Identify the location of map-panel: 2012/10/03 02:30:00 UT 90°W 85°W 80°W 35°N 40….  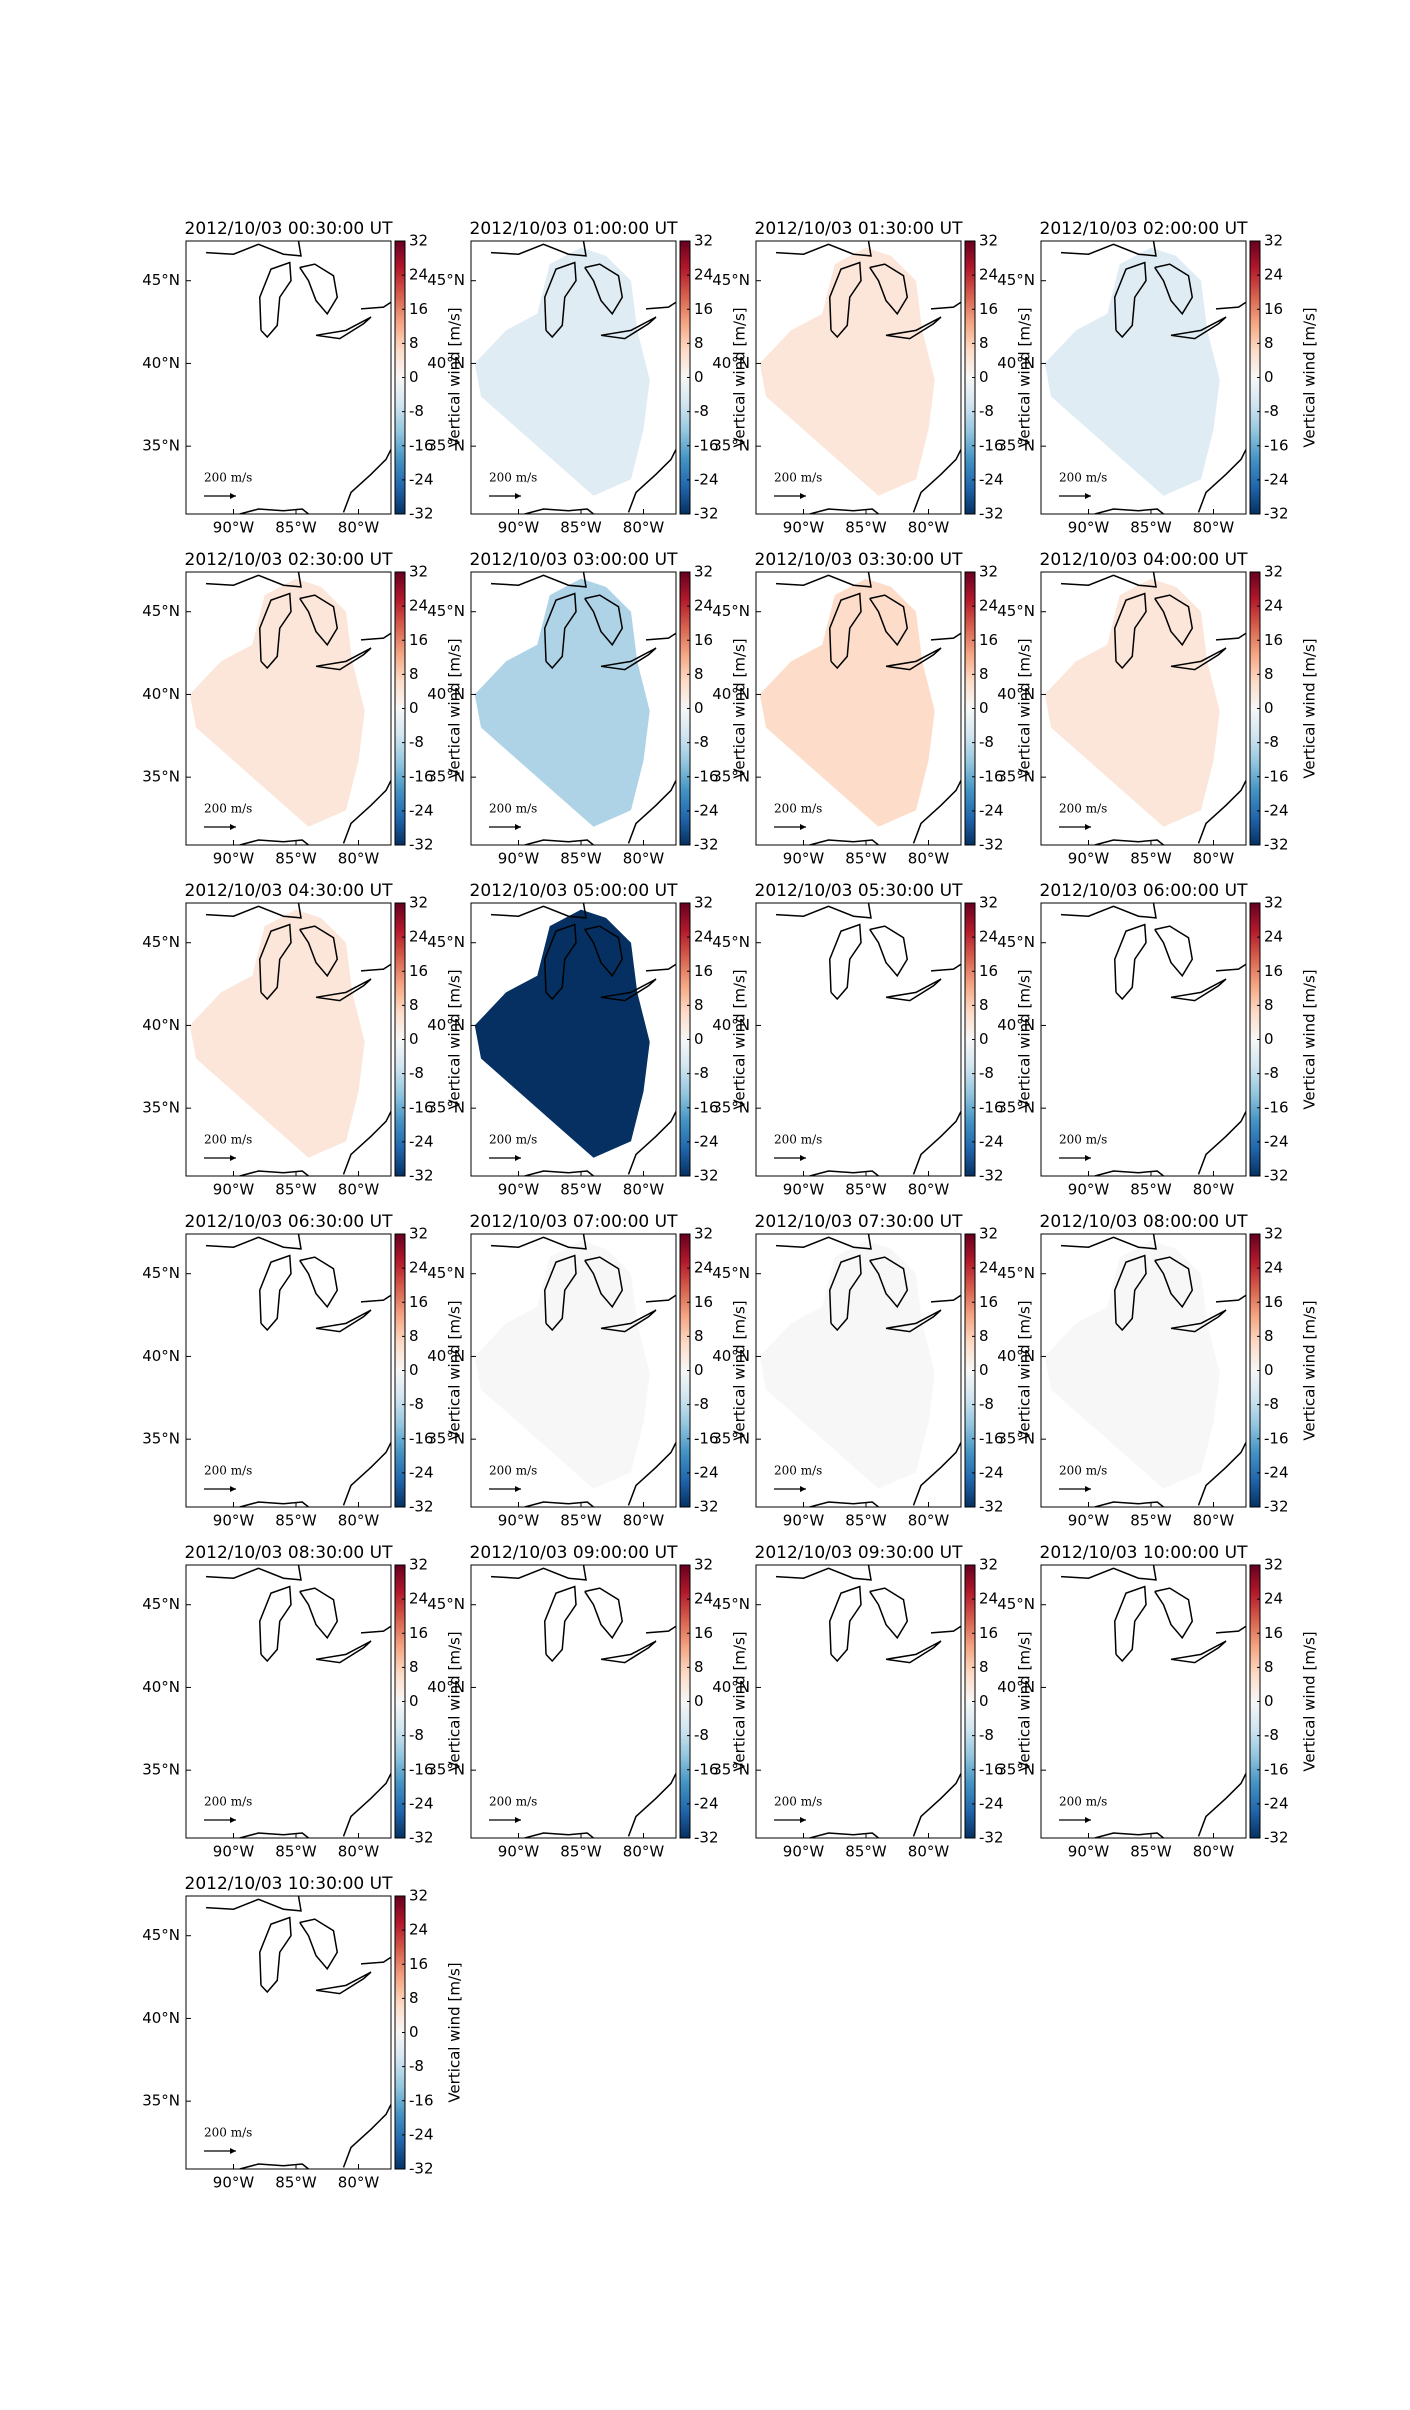
(302, 709).